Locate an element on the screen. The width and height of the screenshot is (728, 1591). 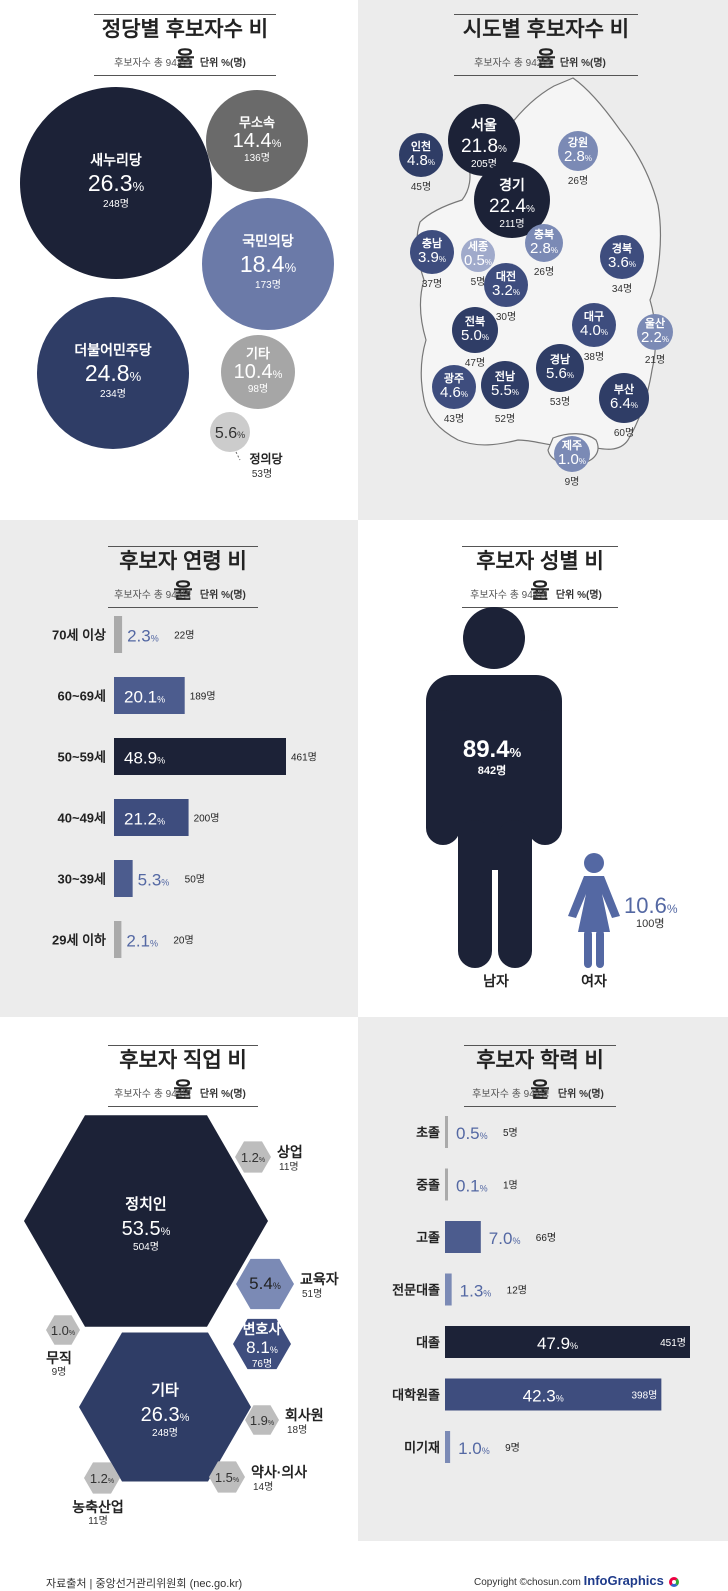
party-count: 53명 is located at coordinates (262, 474).